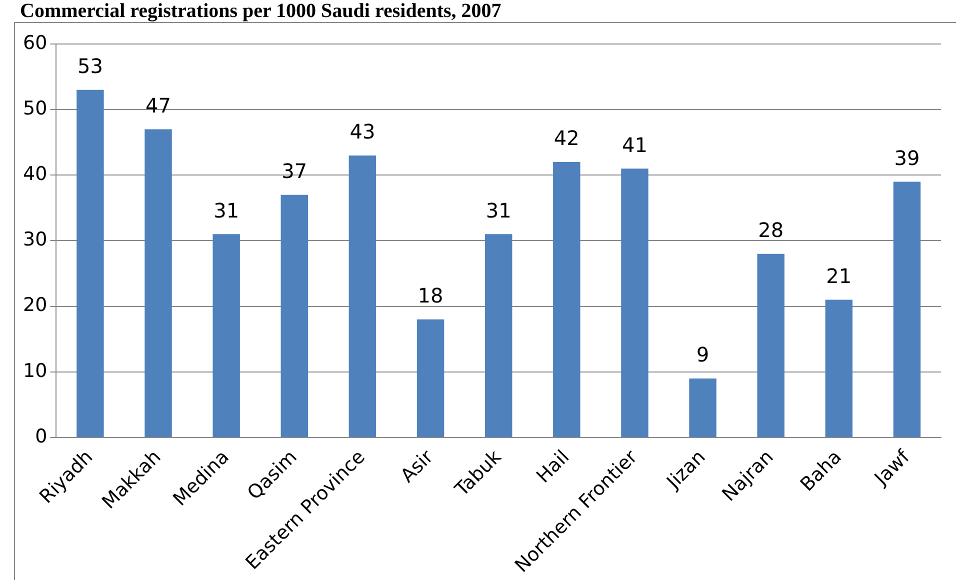 This screenshot has width=957, height=581. I want to click on y-tick-label: 10, so click(35, 371).